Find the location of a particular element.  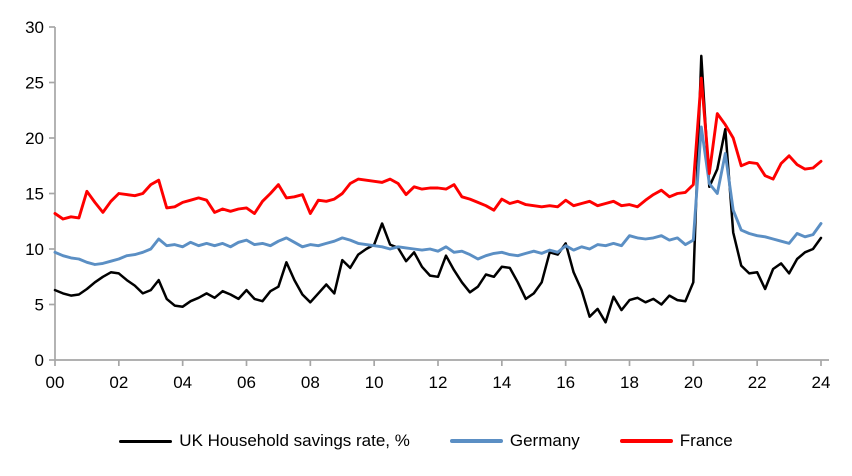

uk-line-swatch is located at coordinates (146, 441).